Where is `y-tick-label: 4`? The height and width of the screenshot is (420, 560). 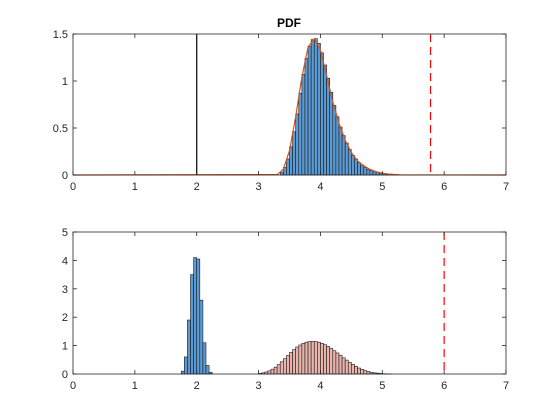 y-tick-label: 4 is located at coordinates (65, 261).